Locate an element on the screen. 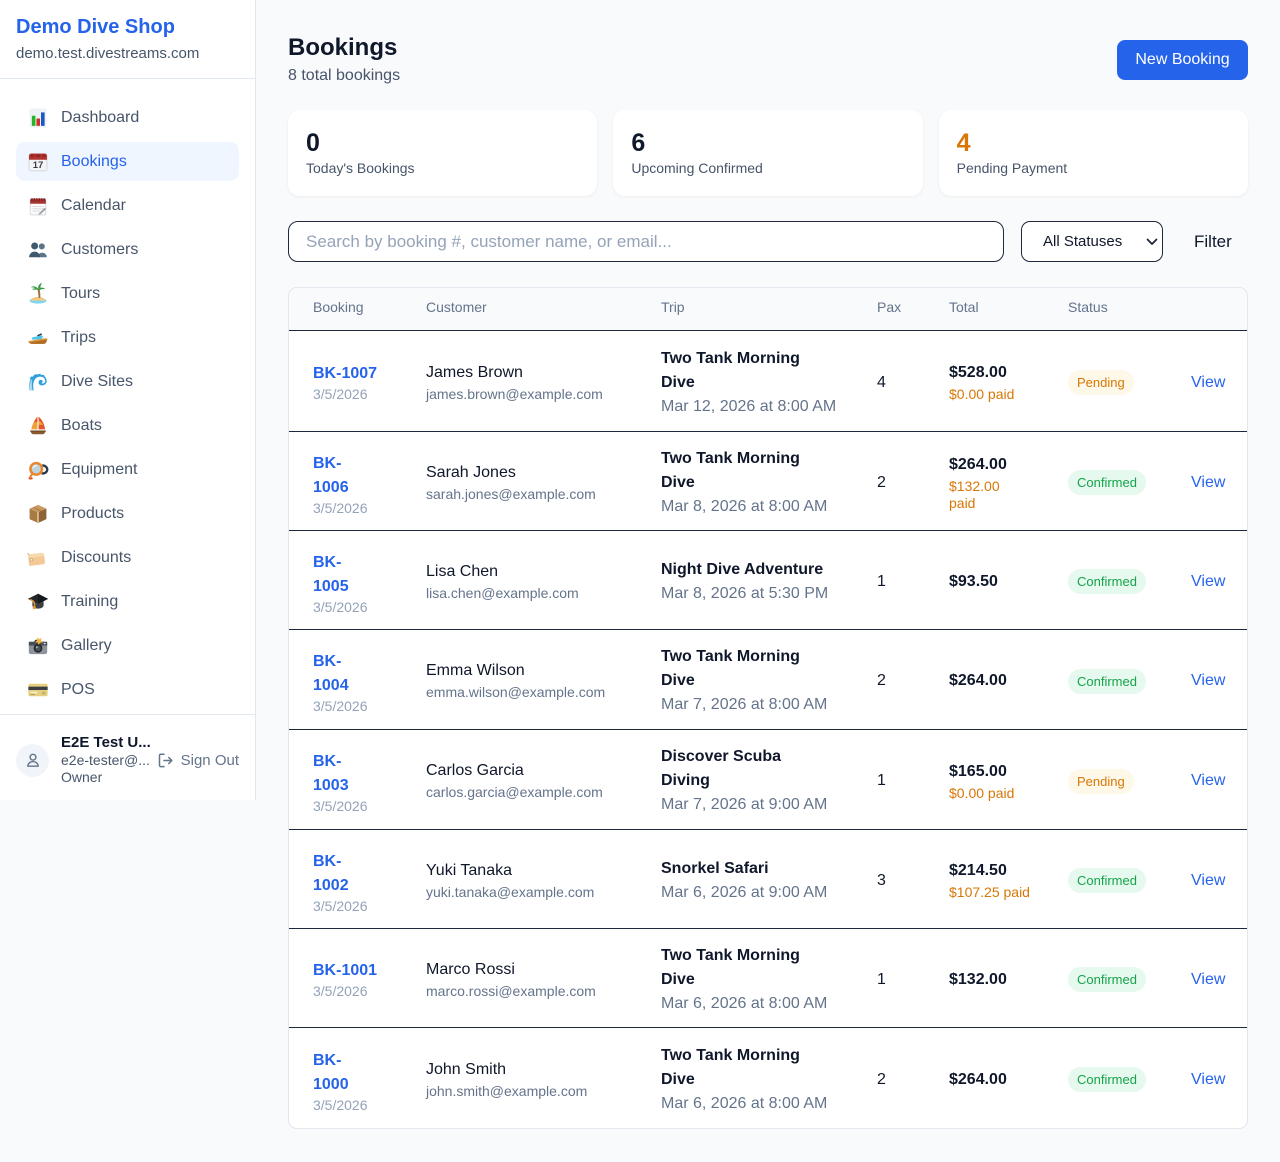 The image size is (1280, 1162). svg-text: 17 is located at coordinates (38, 165).